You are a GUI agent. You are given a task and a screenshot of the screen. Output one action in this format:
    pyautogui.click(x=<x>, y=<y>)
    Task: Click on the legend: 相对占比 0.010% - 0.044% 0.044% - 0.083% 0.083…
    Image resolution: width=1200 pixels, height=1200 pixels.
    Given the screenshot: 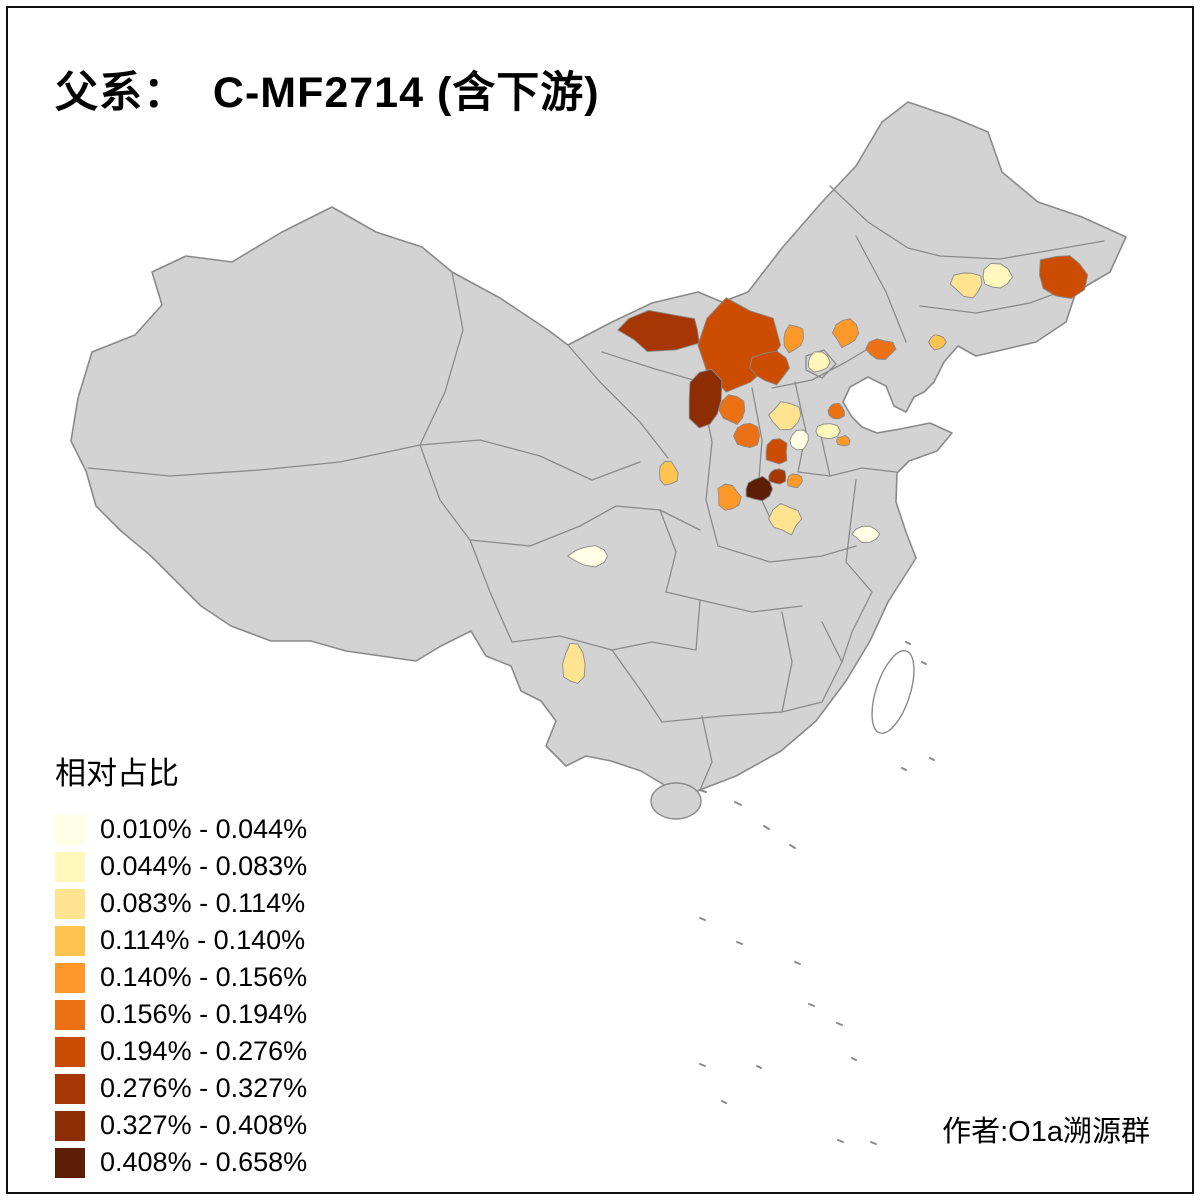 What is the action you would take?
    pyautogui.click(x=181, y=964)
    